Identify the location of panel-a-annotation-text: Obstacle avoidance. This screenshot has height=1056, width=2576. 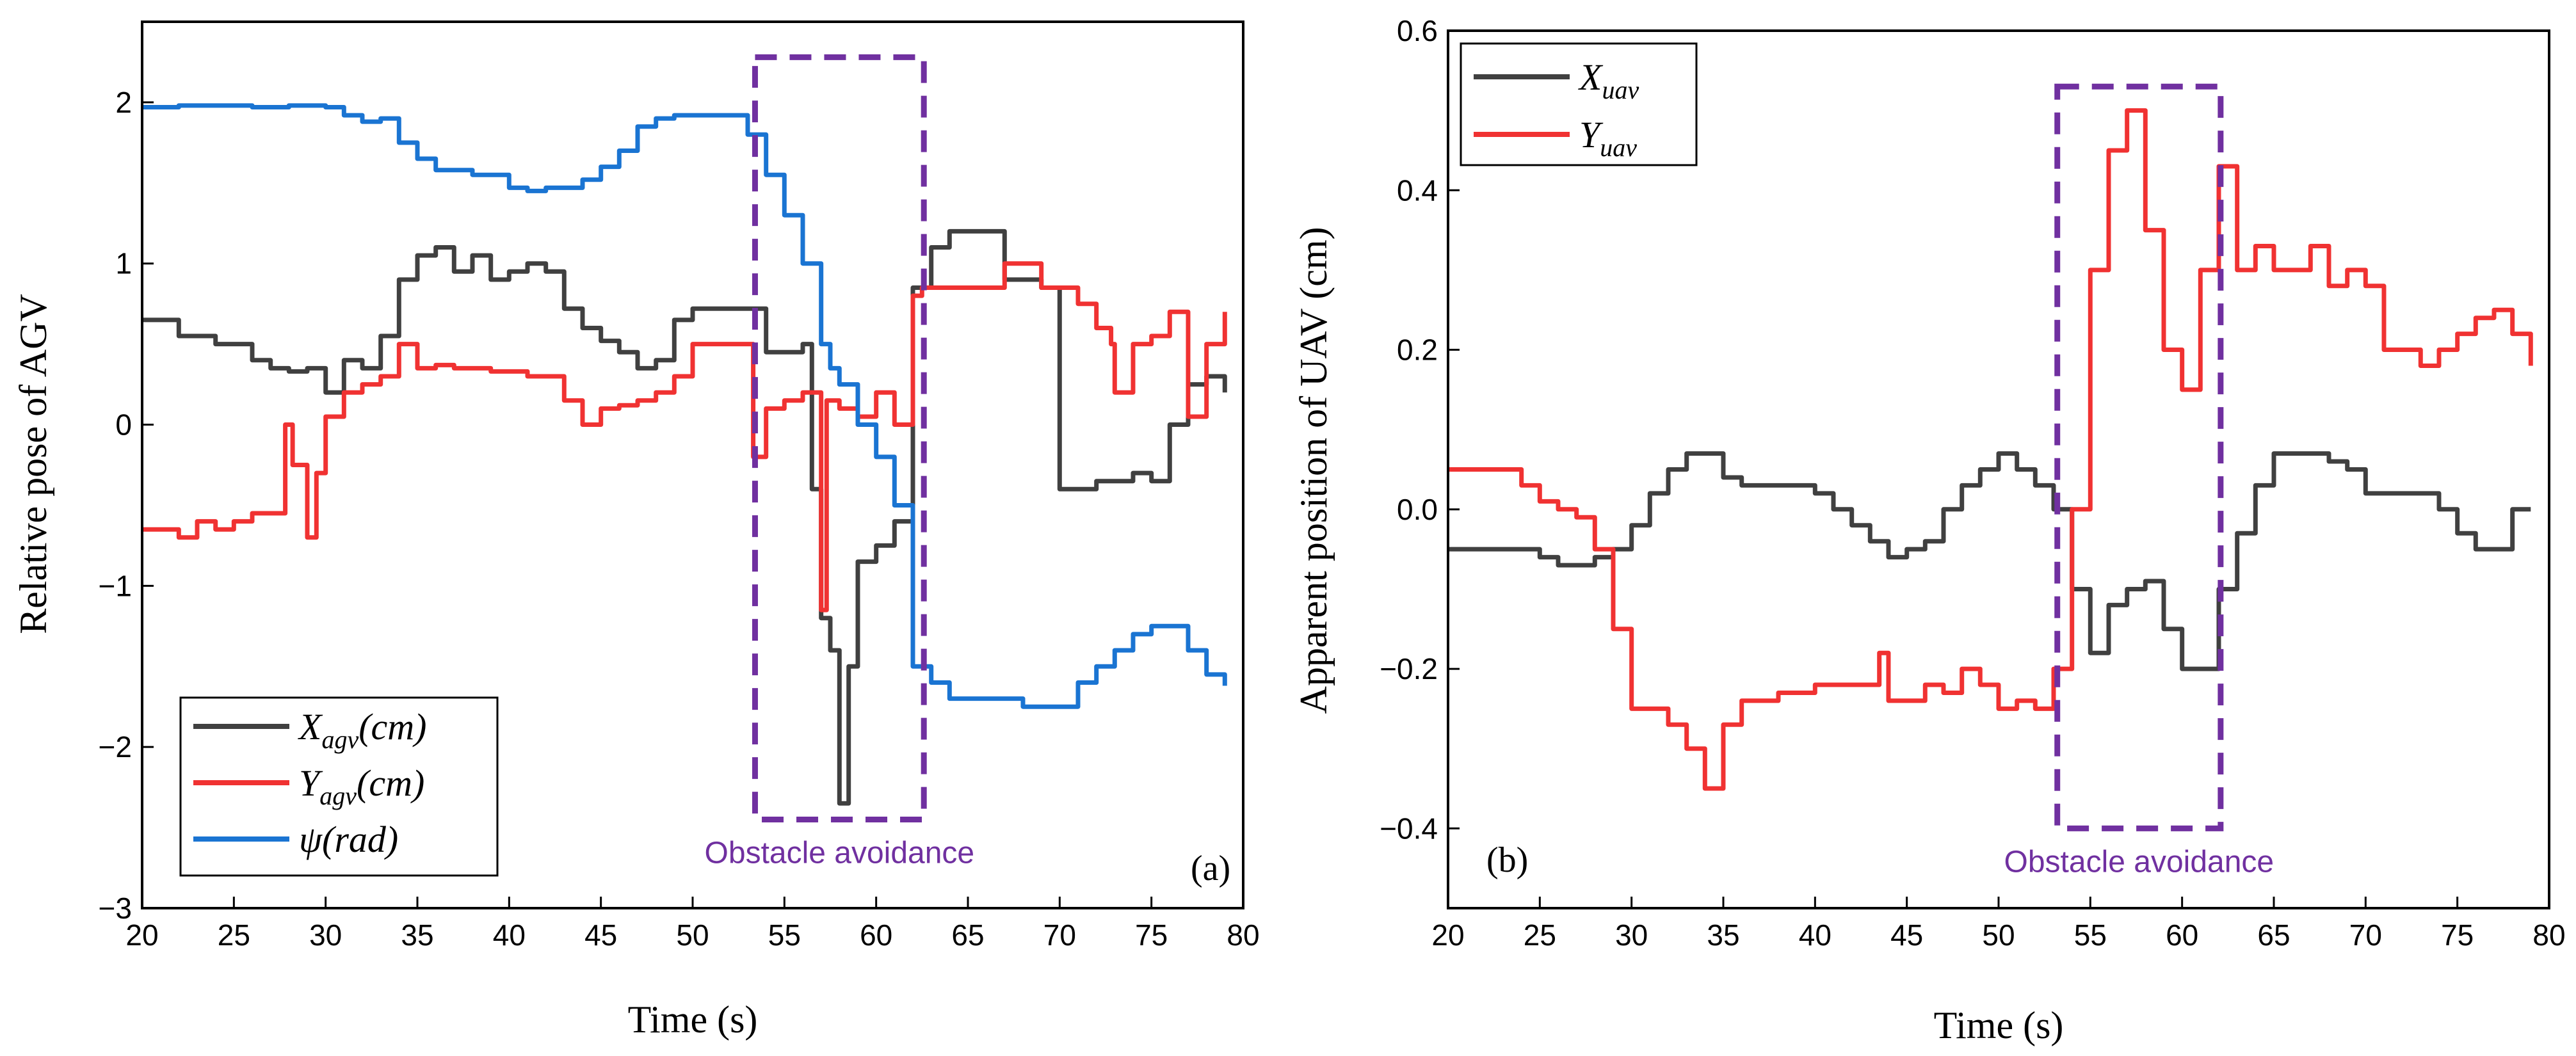
(840, 853).